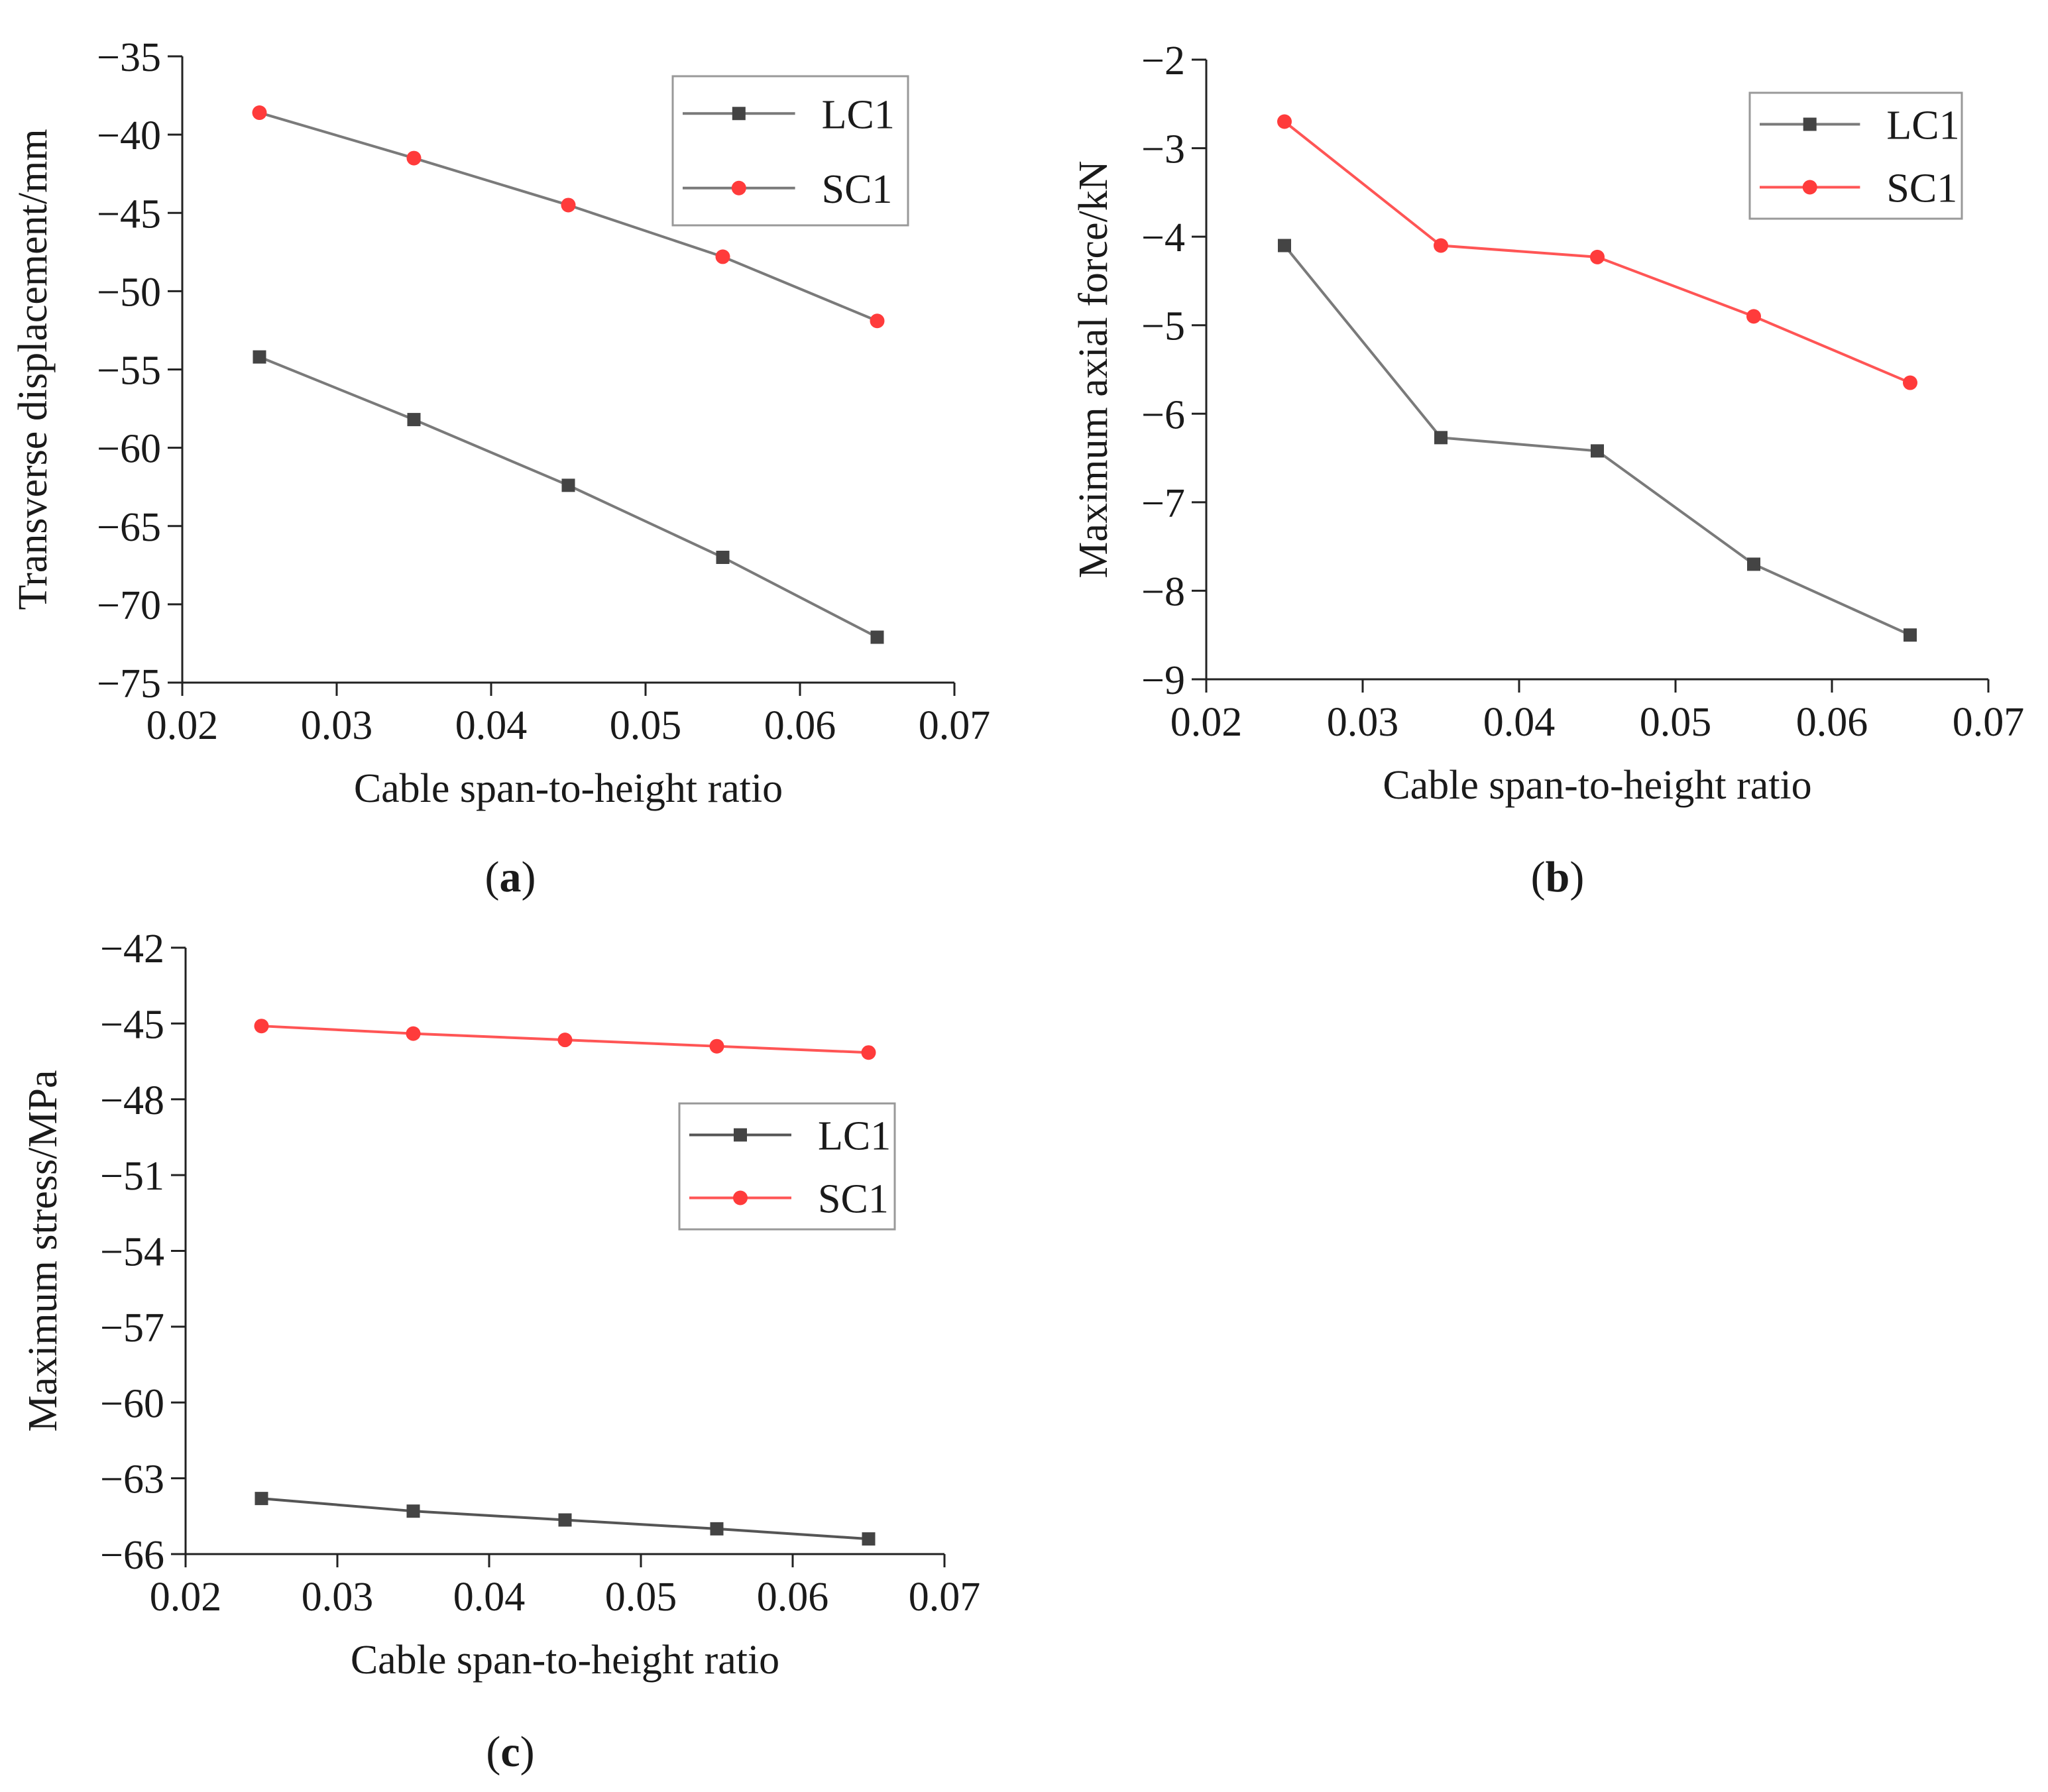  What do you see at coordinates (132, 1480) in the screenshot?
I see `y-tick-label: −63` at bounding box center [132, 1480].